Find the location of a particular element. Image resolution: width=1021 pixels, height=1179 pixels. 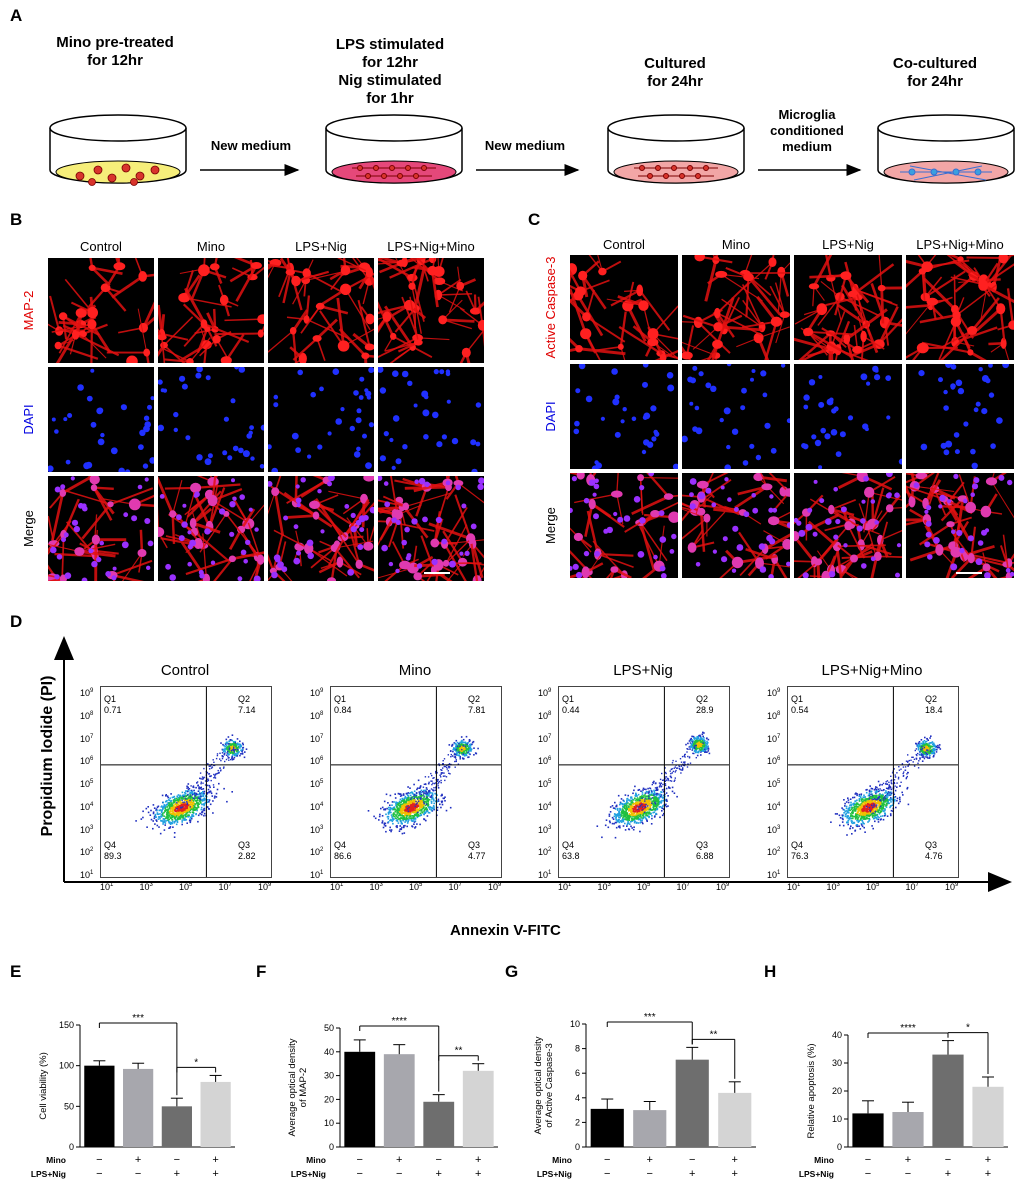

quadrant-label-q1: Q1 0.54 is located at coordinates (800, 704).